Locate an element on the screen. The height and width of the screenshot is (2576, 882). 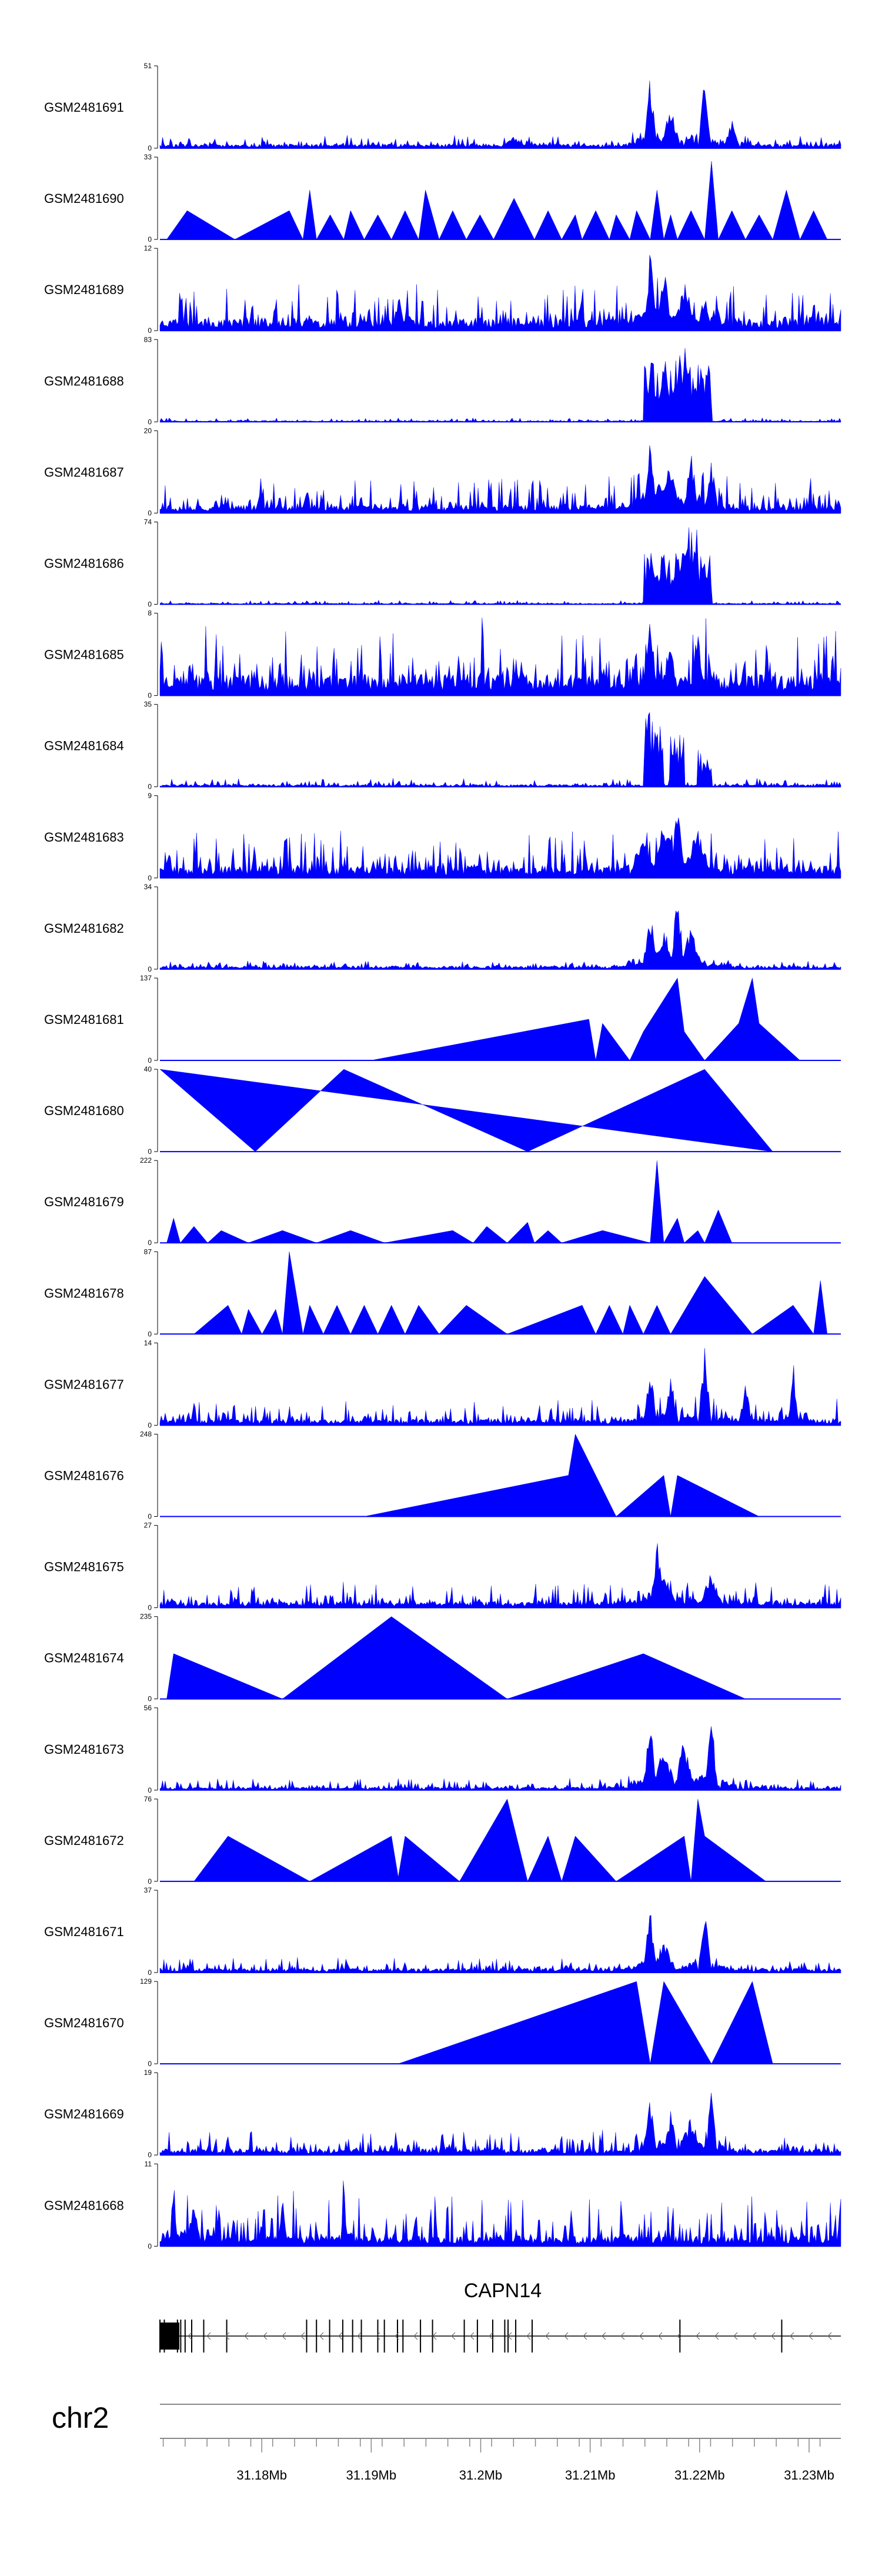
track-GSM2481681: GSM2481681 137 0 is located at coordinates (442, 1019).